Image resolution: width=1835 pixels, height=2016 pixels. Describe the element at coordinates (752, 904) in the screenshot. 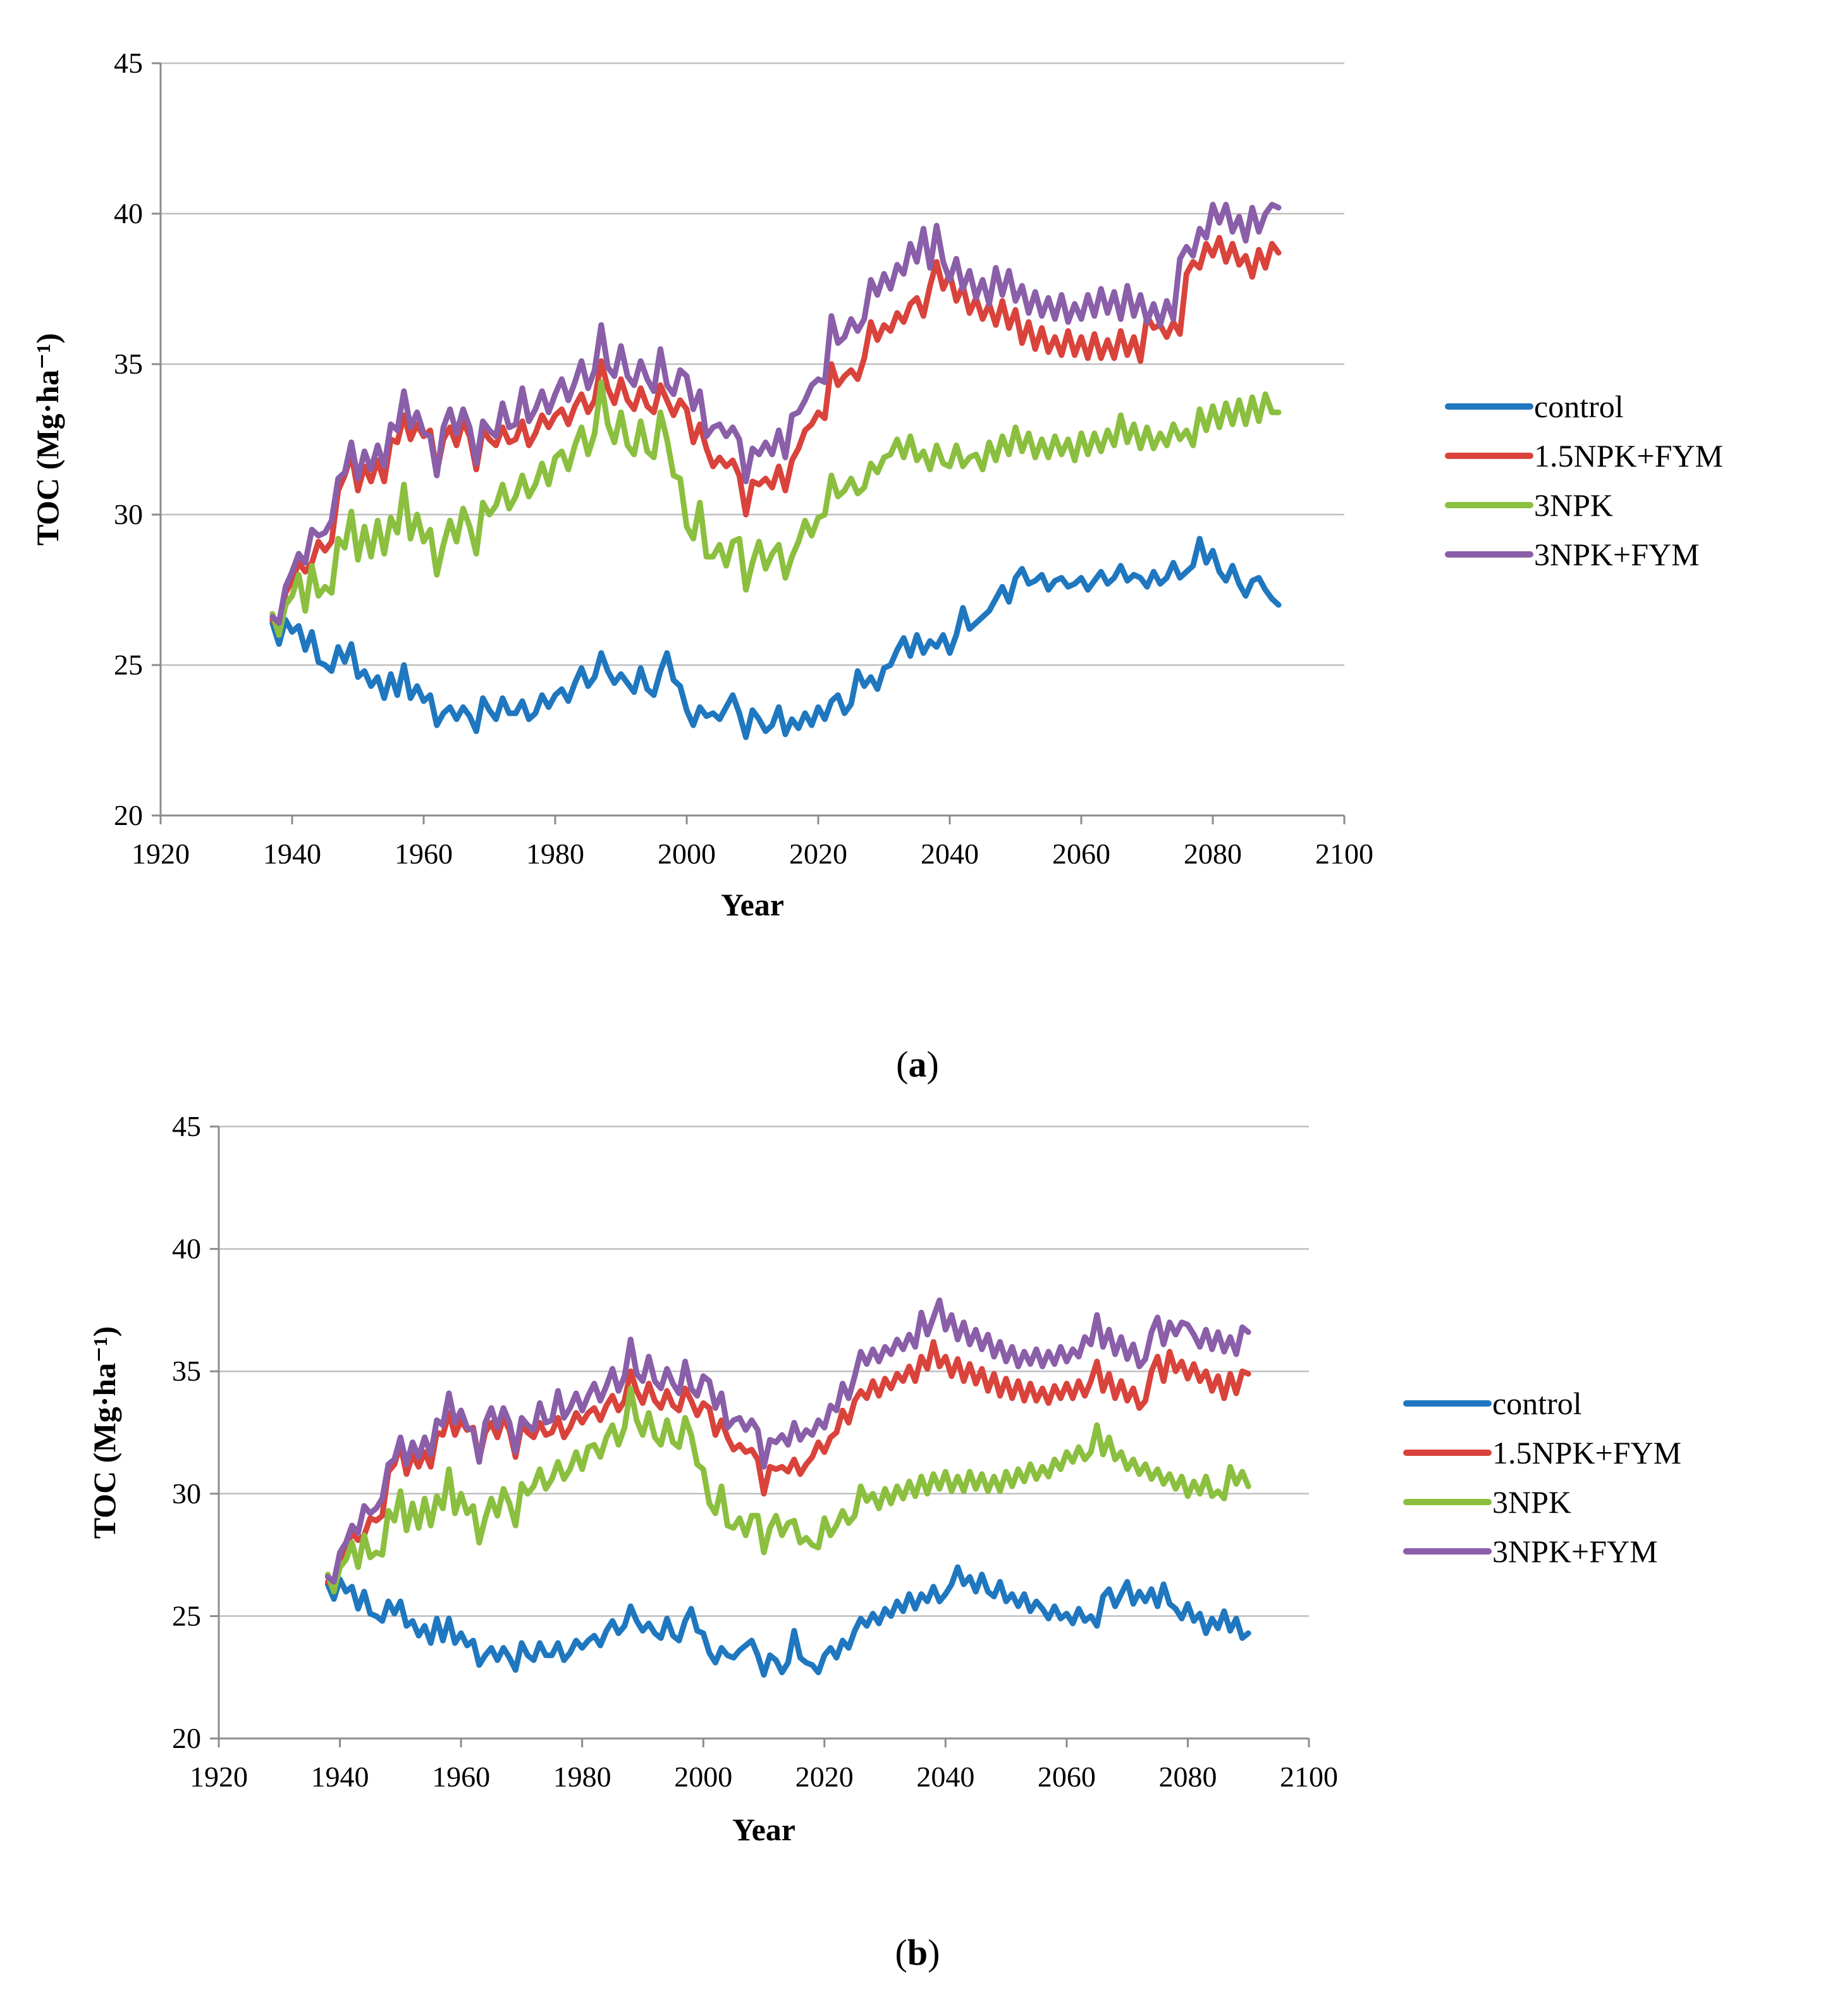

I see `c0-x-axis-title: Year` at that location.